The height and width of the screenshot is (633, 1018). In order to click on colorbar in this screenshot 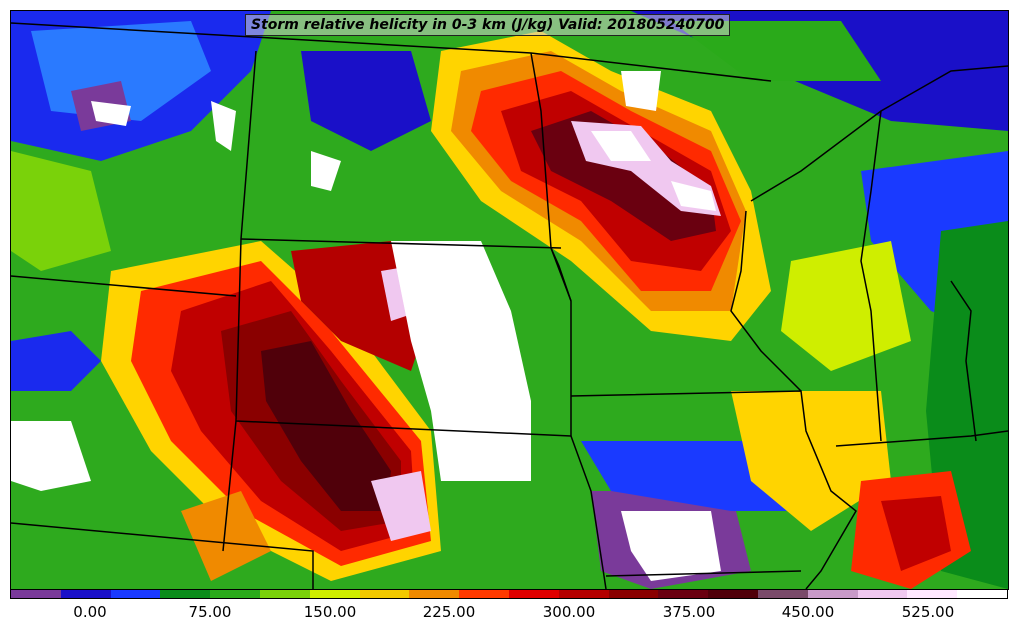, I will do `click(509, 594)`.